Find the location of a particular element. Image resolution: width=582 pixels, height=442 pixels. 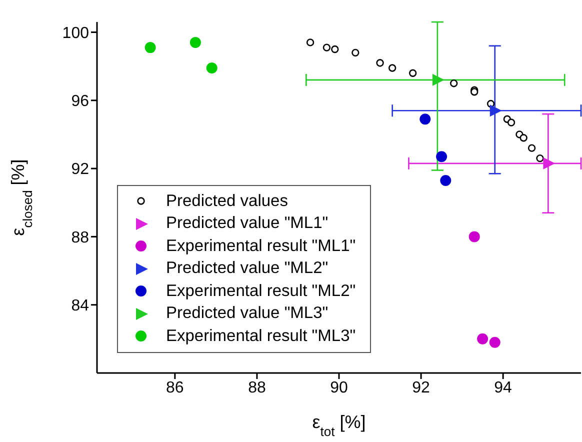

legend-label: Predicted values is located at coordinates (227, 201).